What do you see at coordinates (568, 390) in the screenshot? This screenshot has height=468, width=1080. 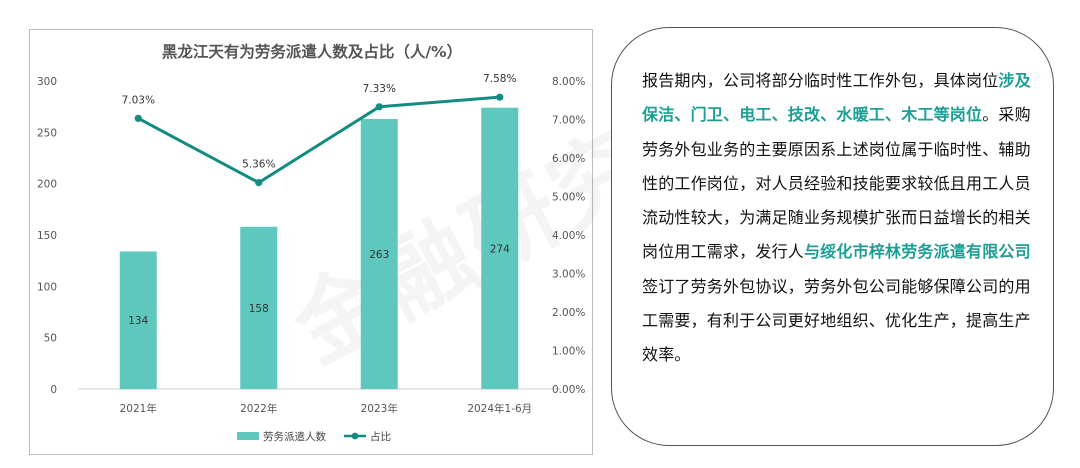 I see `right-tick-label: 0.00%` at bounding box center [568, 390].